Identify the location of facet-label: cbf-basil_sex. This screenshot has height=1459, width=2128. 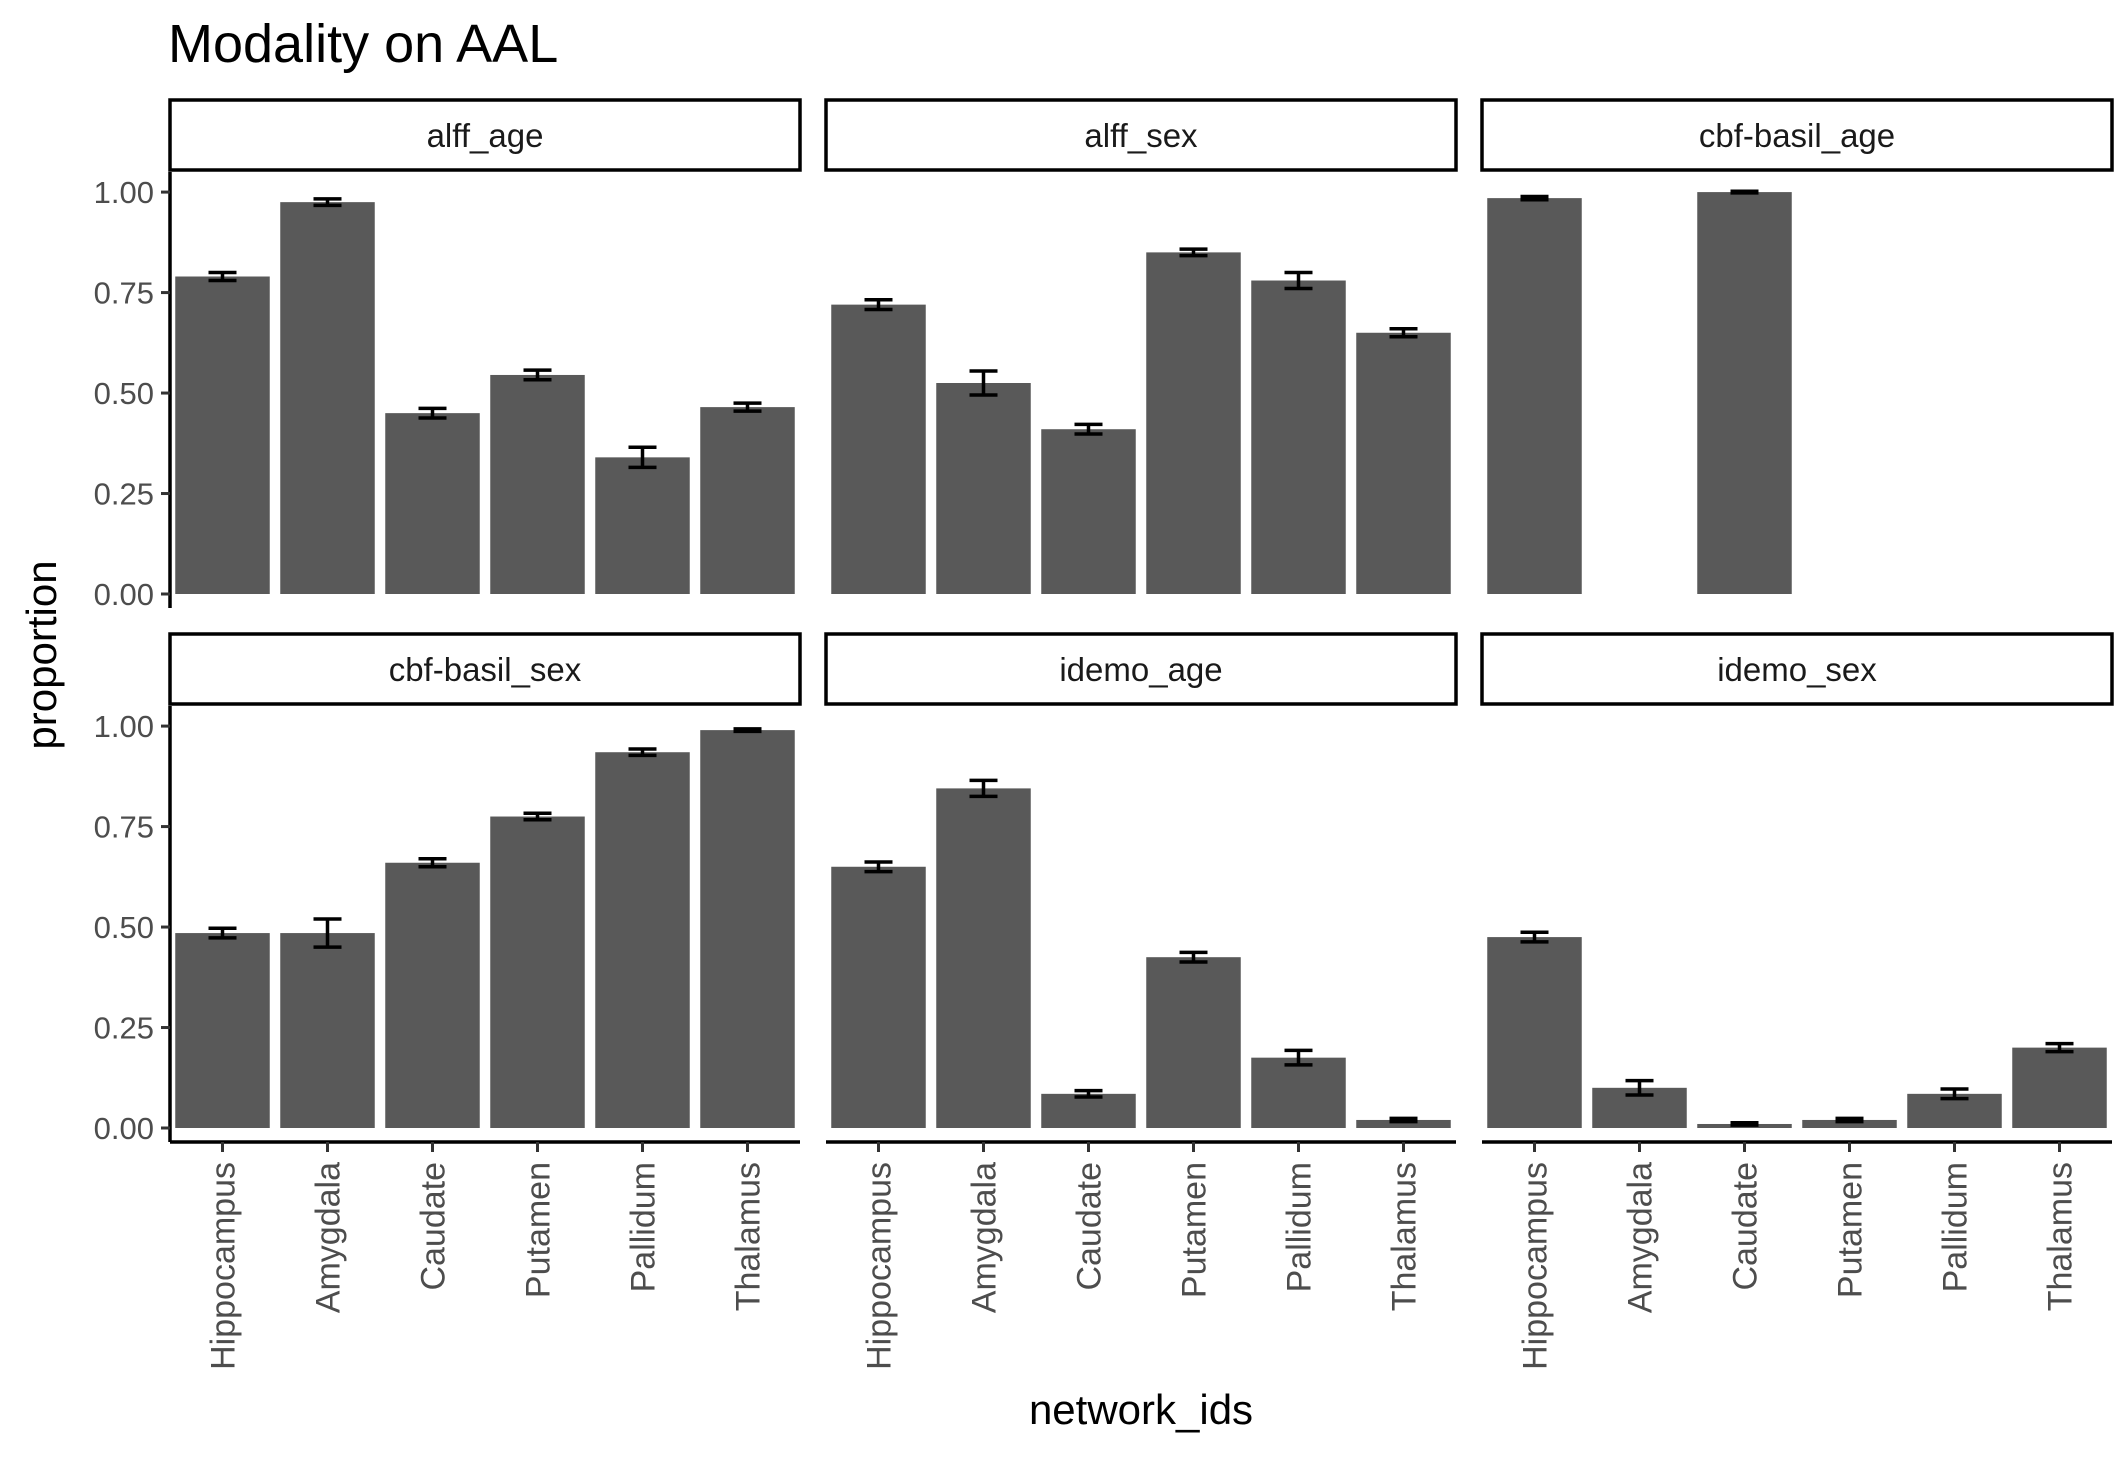
(485, 669).